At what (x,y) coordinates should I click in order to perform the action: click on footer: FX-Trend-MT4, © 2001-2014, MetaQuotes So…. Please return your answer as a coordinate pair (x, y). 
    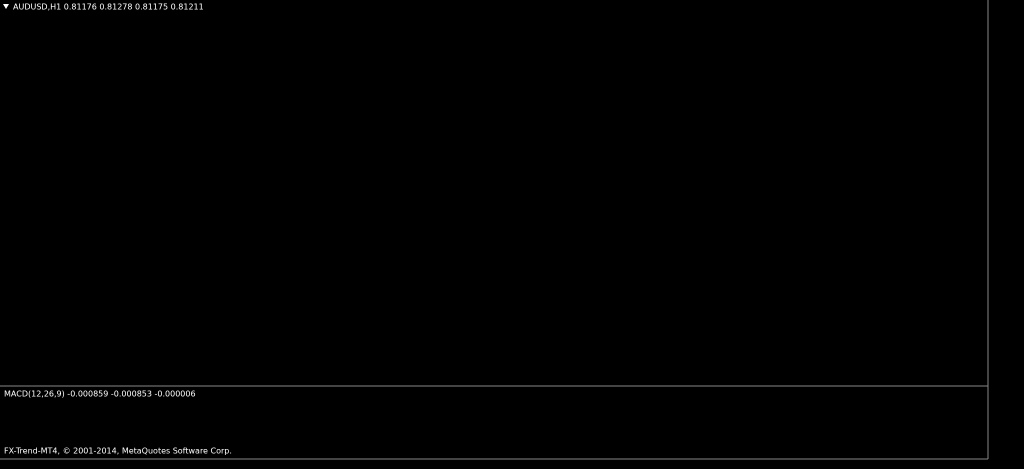
    Looking at the image, I should click on (118, 451).